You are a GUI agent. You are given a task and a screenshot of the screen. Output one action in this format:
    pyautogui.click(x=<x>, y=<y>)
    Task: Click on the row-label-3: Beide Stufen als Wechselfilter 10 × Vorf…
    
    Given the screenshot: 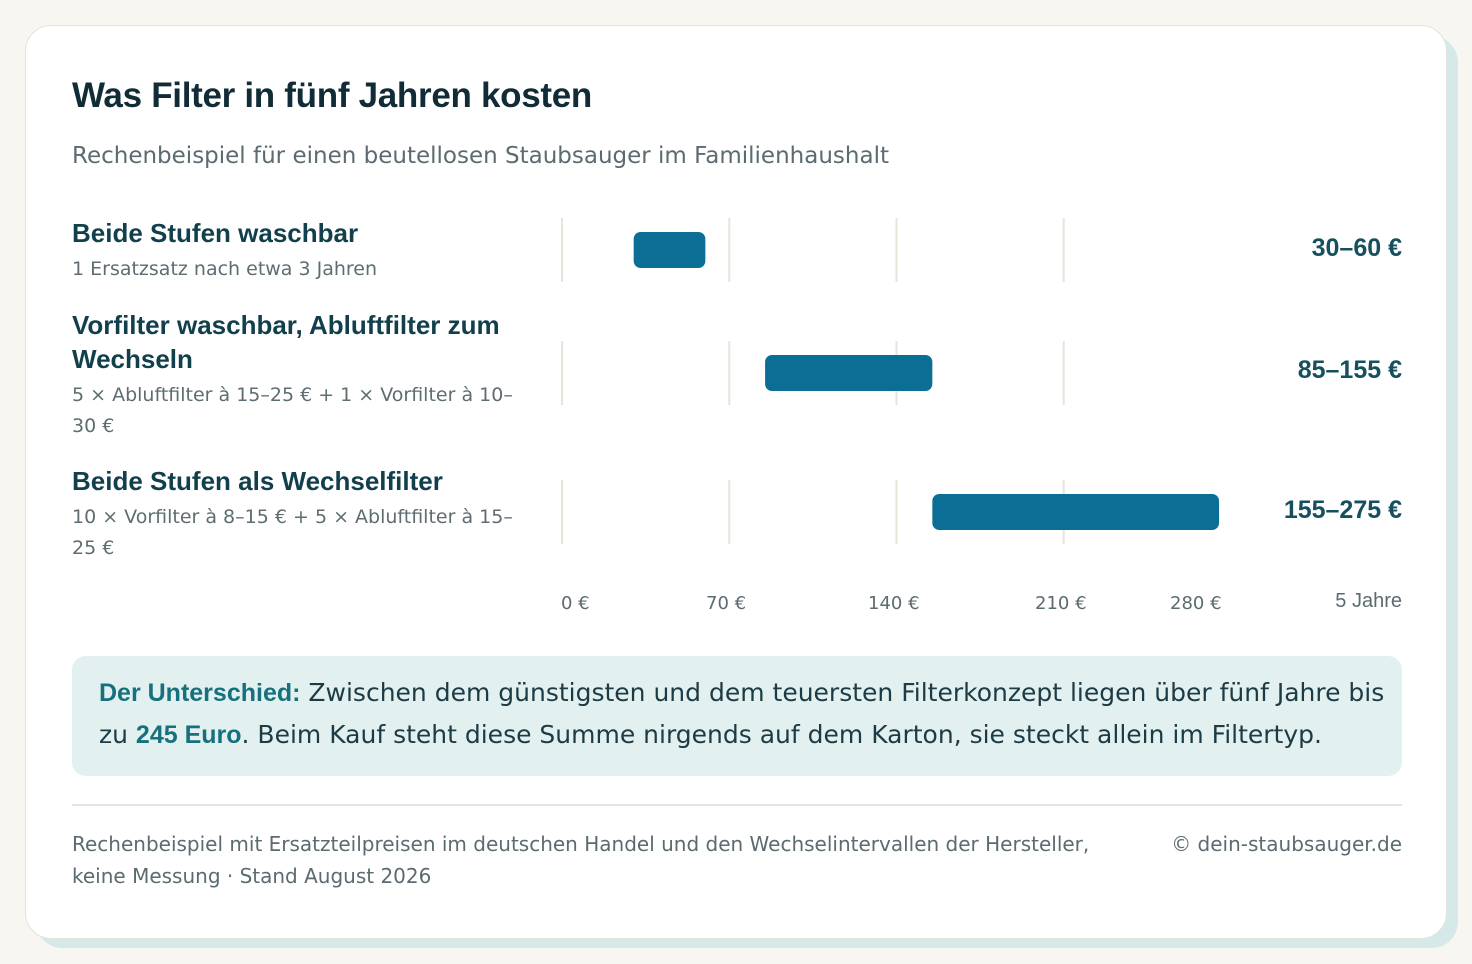 What is the action you would take?
    pyautogui.click(x=302, y=514)
    